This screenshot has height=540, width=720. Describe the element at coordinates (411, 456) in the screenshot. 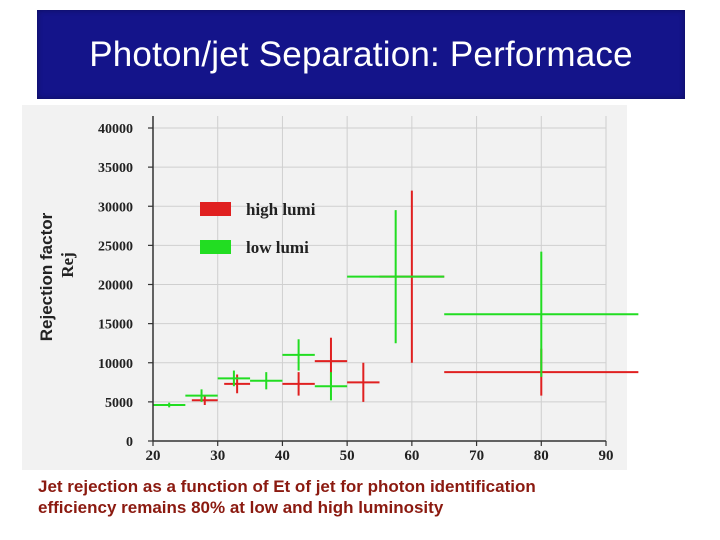

I see `x-tick-label: 60` at that location.